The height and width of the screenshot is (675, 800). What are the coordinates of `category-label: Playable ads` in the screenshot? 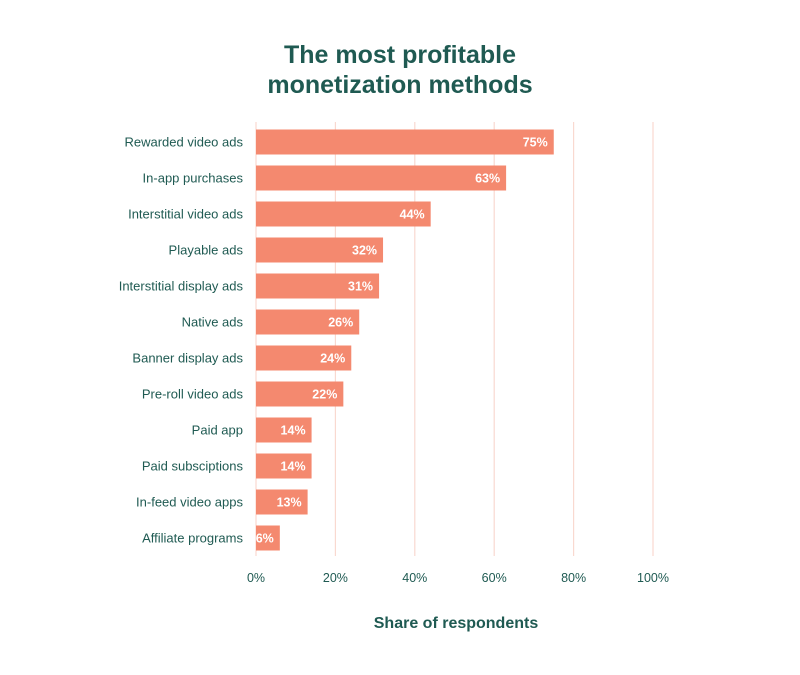 It's located at (206, 250).